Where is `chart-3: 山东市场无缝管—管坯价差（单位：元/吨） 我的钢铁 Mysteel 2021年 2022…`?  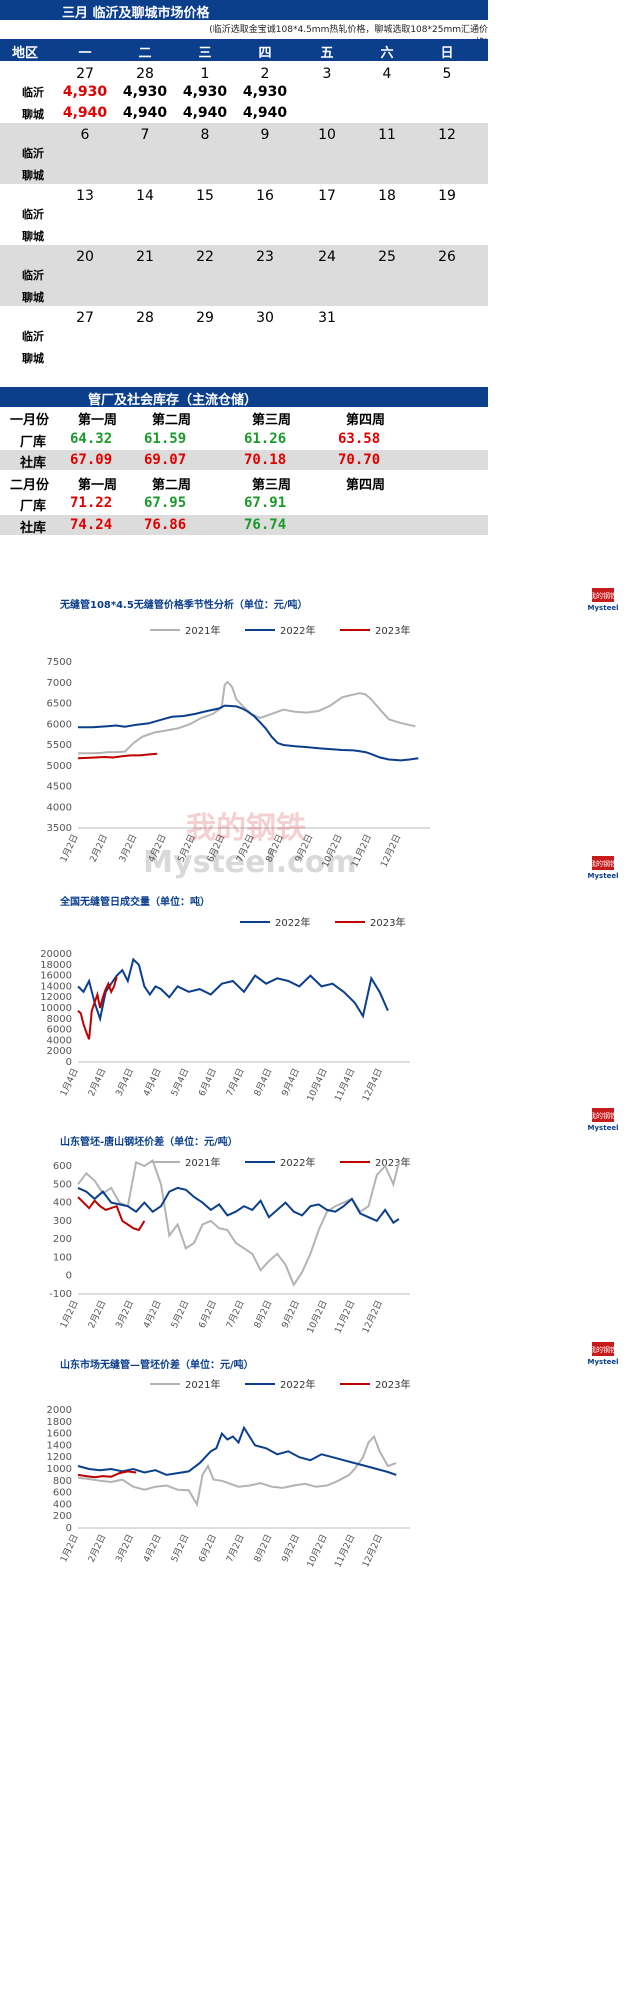 chart-3: 山东市场无缝管—管坯价差（单位：元/吨） 我的钢铁 Mysteel 2021年 2022… is located at coordinates (333, 1456).